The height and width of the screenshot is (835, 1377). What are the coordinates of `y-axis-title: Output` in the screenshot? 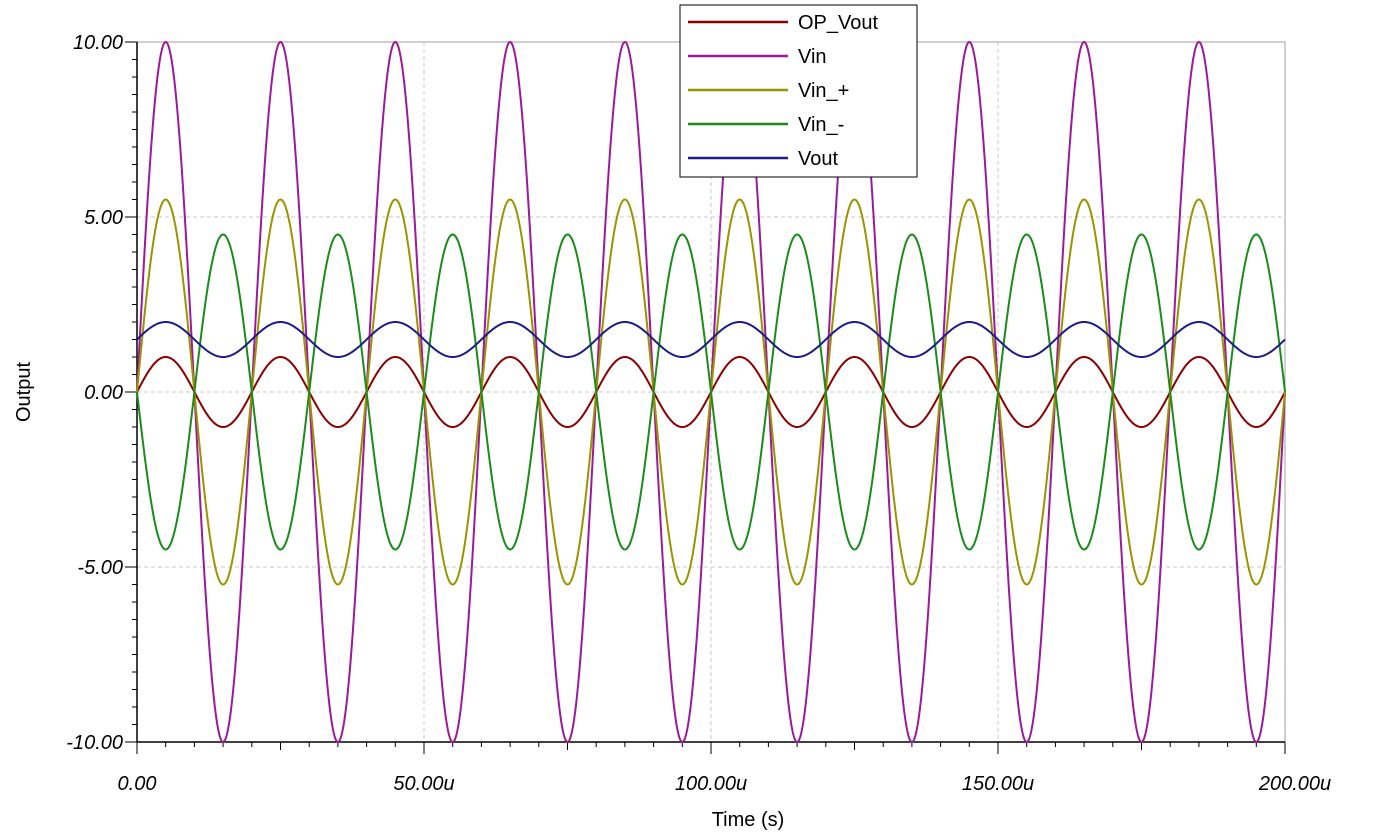 It's located at (24, 392).